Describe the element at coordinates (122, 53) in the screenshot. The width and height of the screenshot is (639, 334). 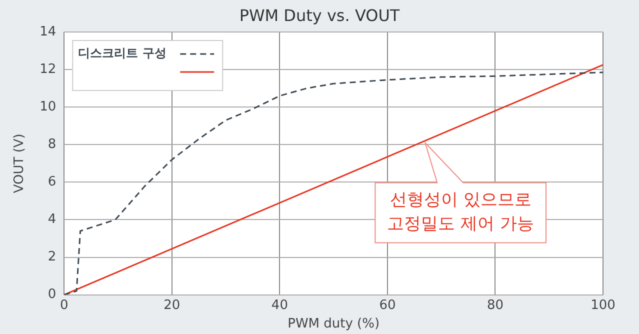
I see `legend-label: 디스크리트 구성` at that location.